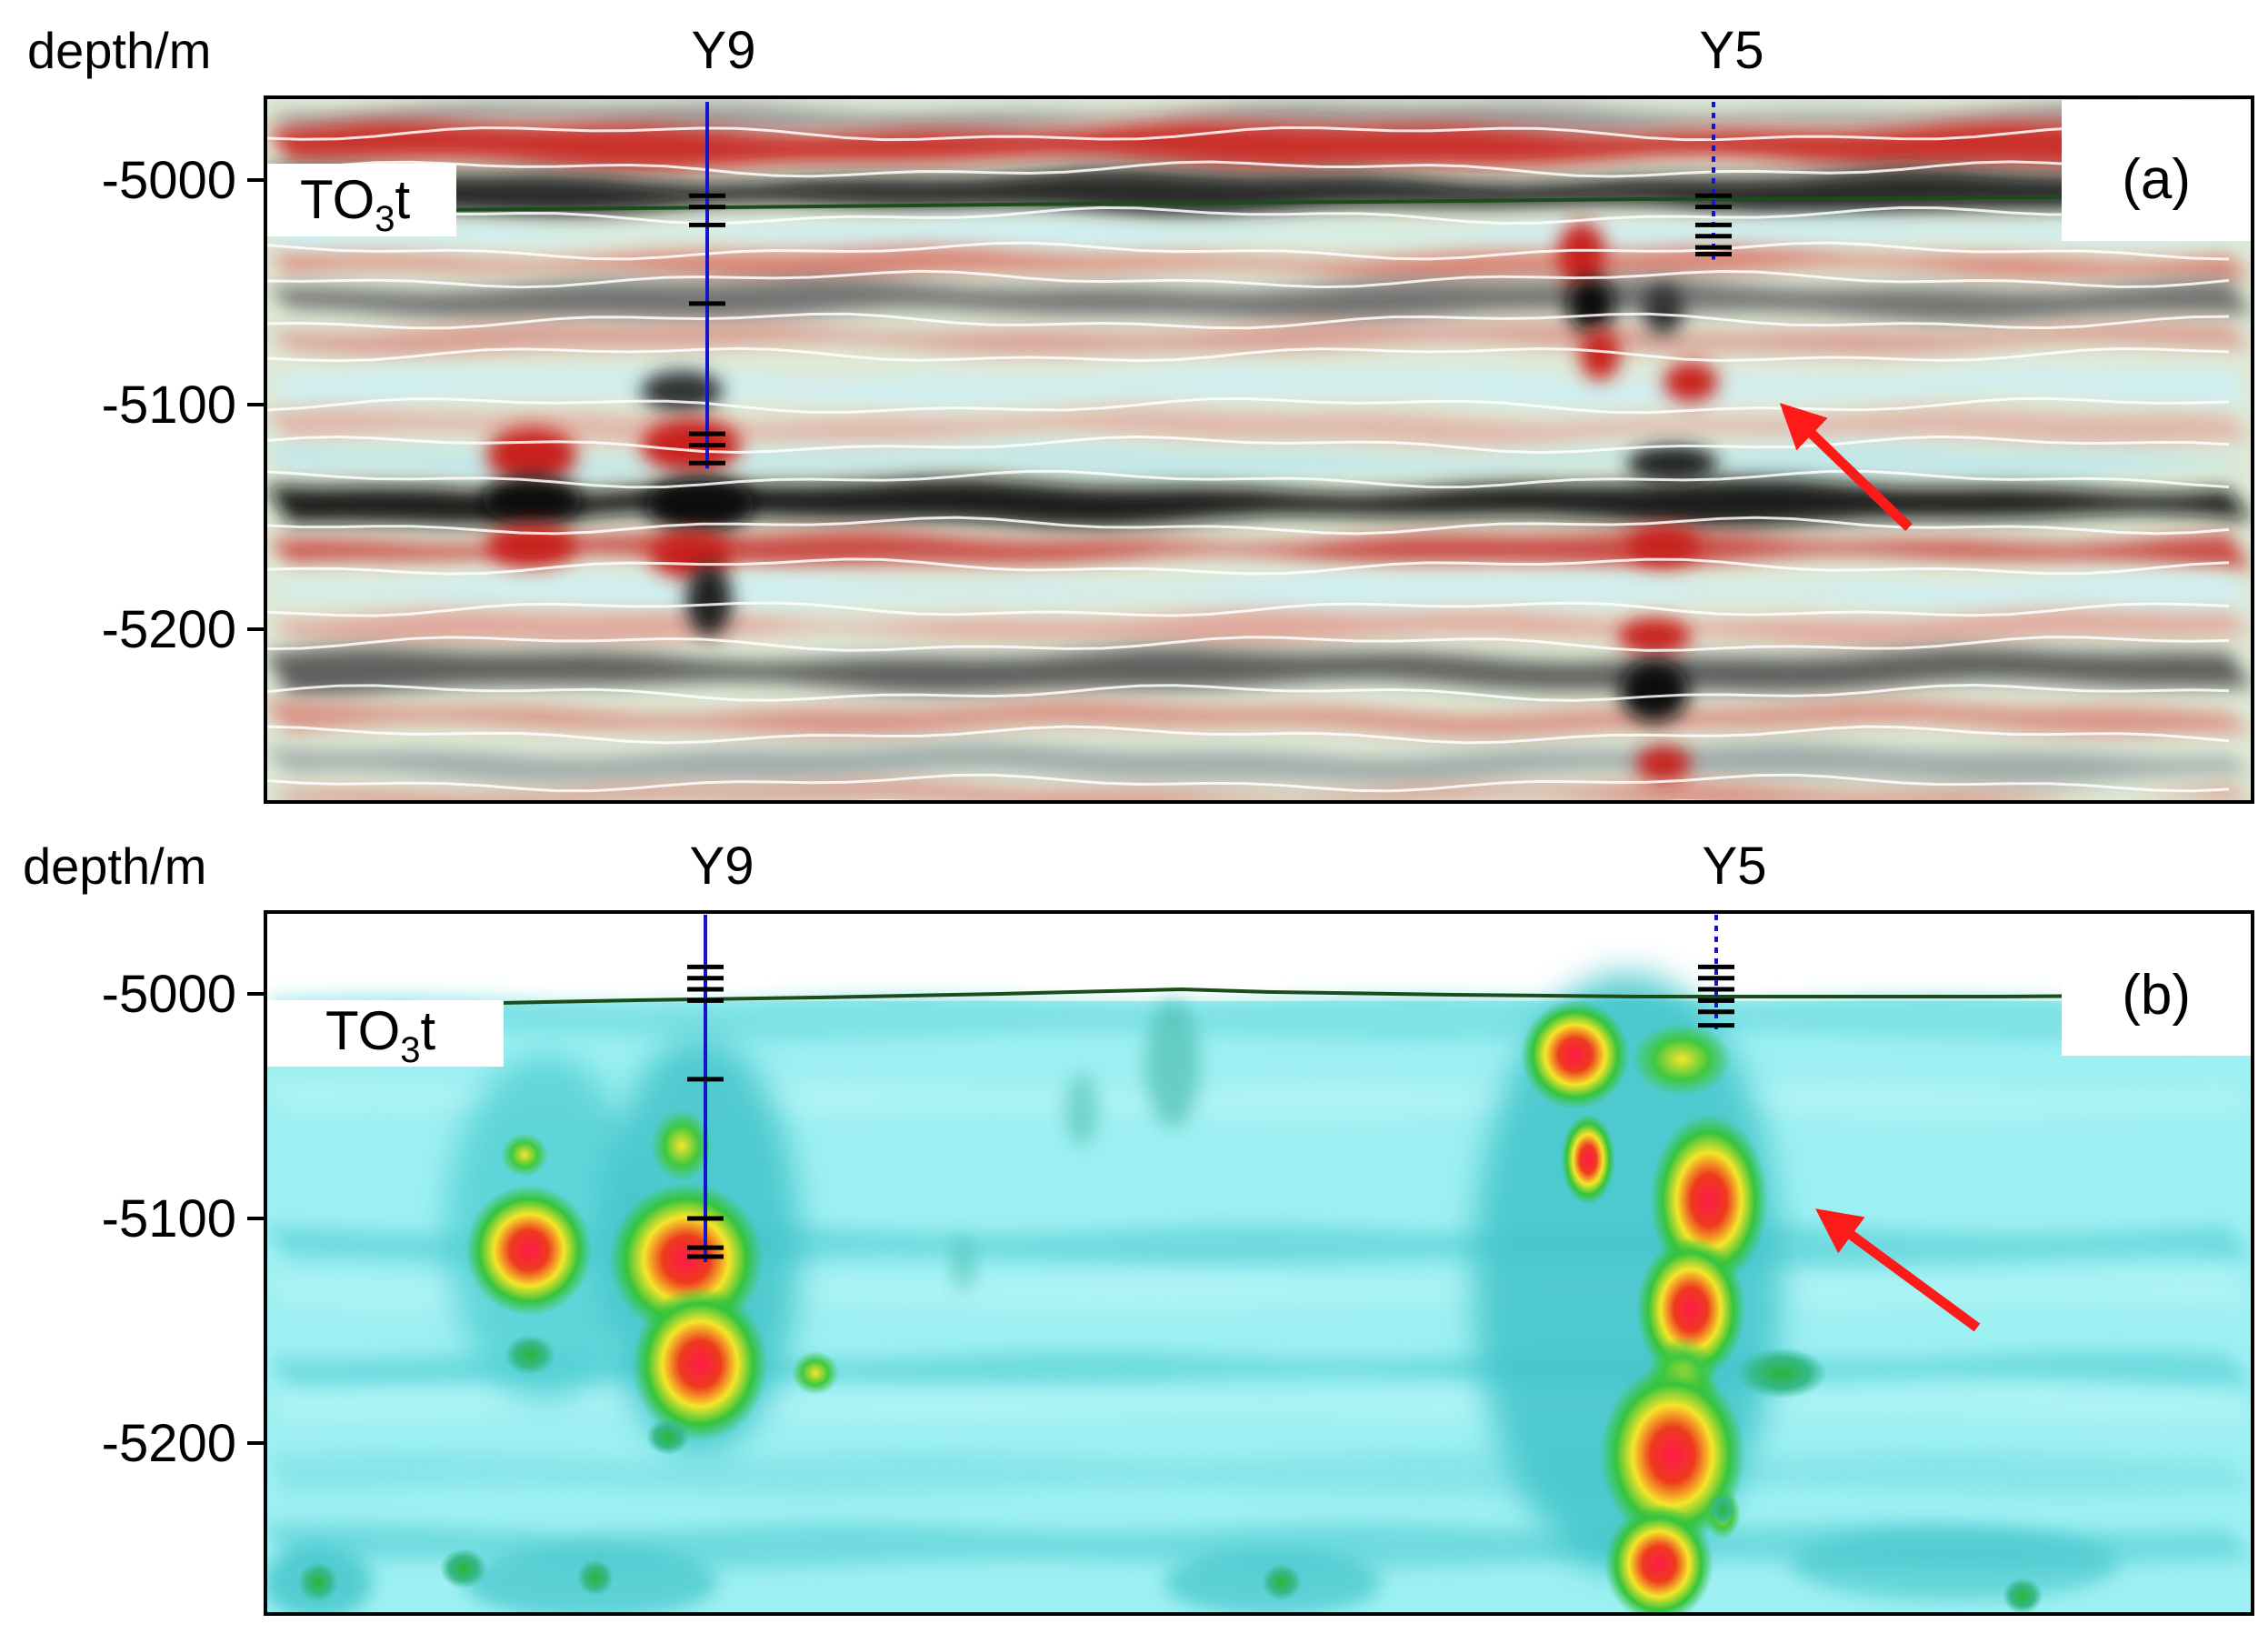 This screenshot has width=2268, height=1644. I want to click on horizon-line-b, so click(1259, 998).